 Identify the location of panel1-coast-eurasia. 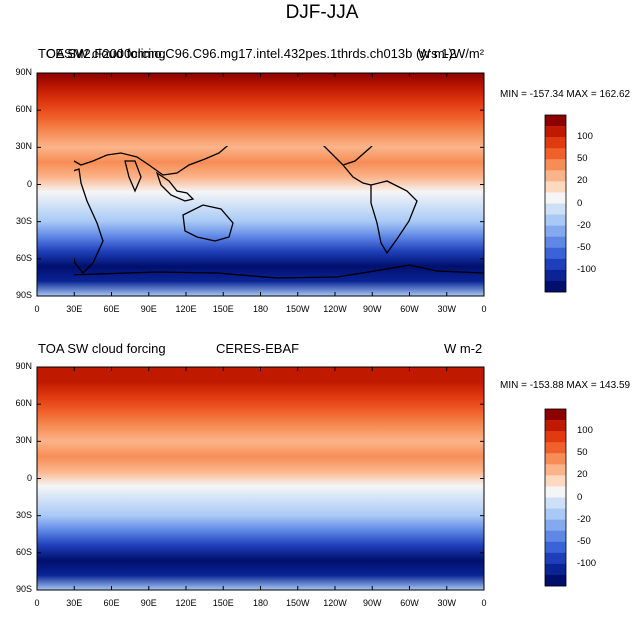
(151, 161).